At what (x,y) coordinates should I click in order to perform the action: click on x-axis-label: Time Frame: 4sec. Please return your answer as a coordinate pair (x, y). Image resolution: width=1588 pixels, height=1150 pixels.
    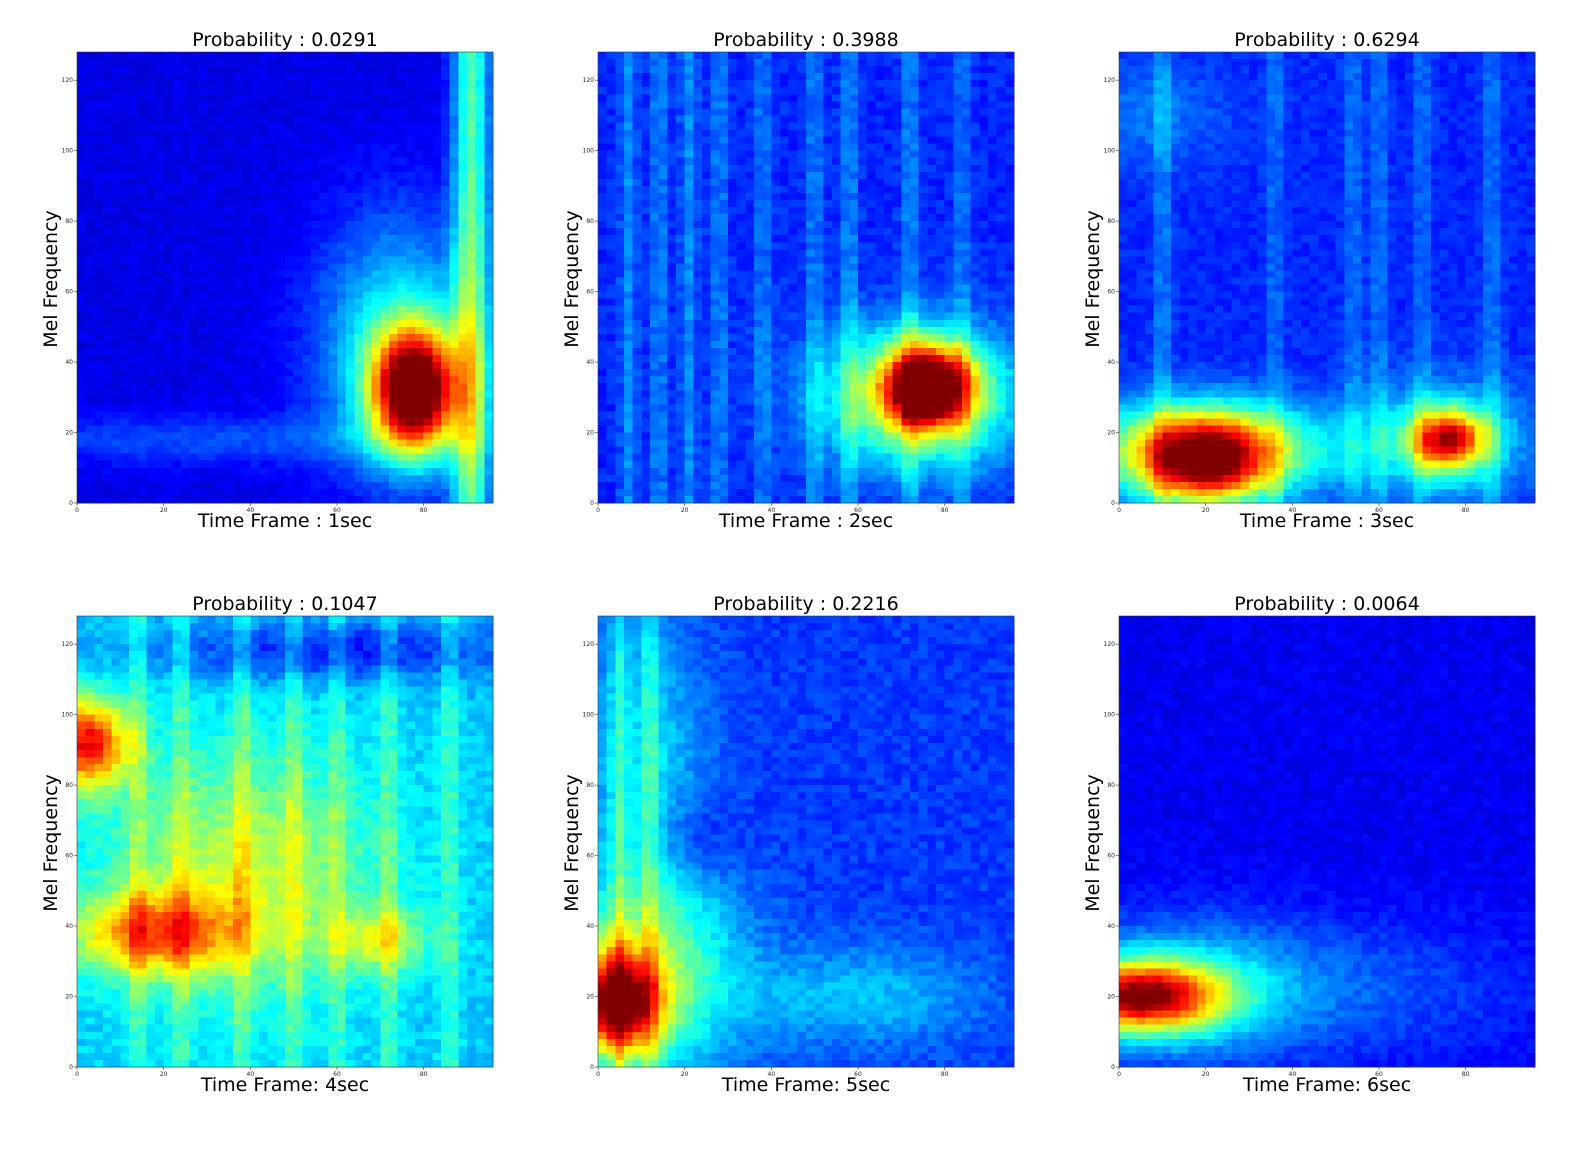
    Looking at the image, I should click on (285, 1085).